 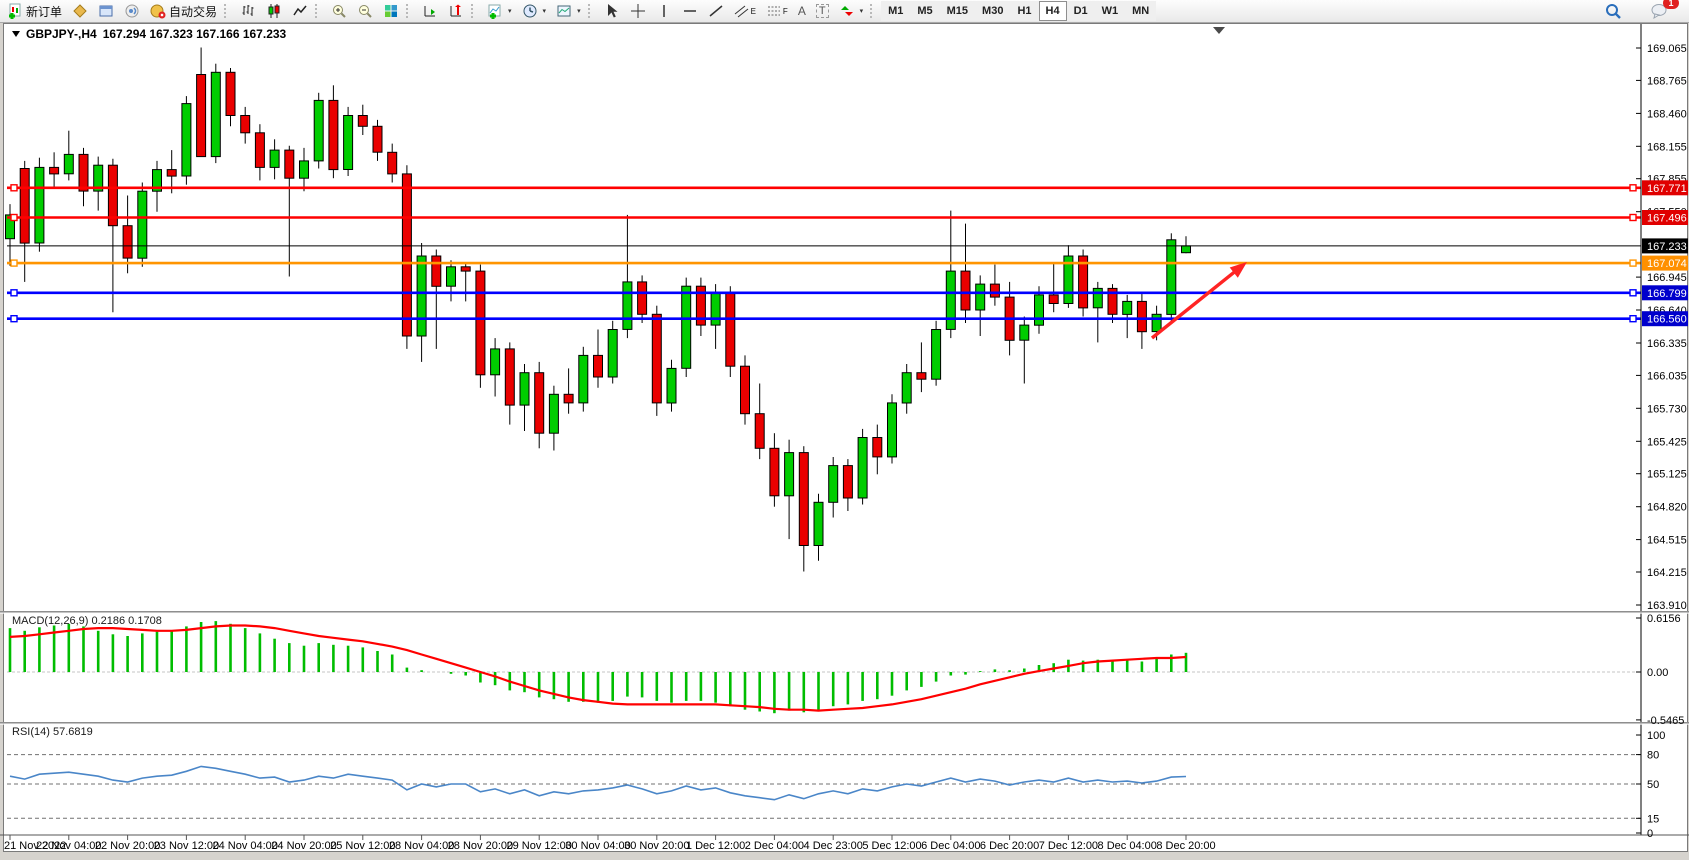 What do you see at coordinates (1671, 4) in the screenshot?
I see `notification-badge: 1` at bounding box center [1671, 4].